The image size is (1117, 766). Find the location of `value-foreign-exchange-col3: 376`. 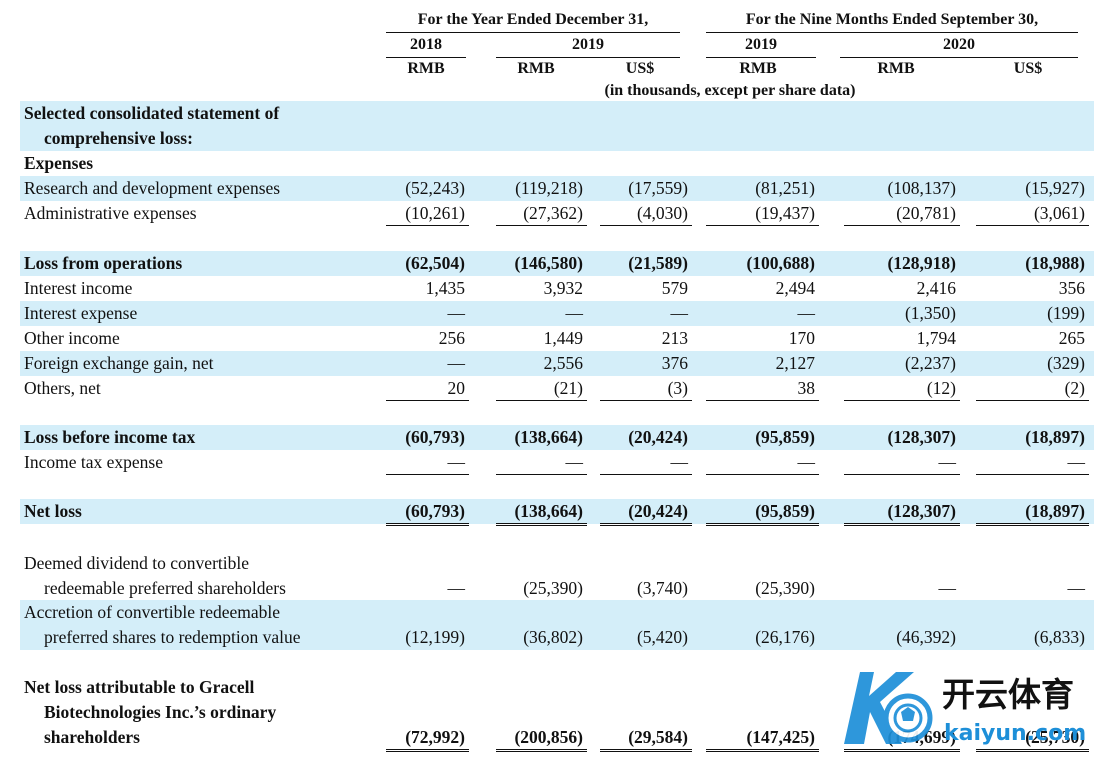

value-foreign-exchange-col3: 376 is located at coordinates (674, 363).